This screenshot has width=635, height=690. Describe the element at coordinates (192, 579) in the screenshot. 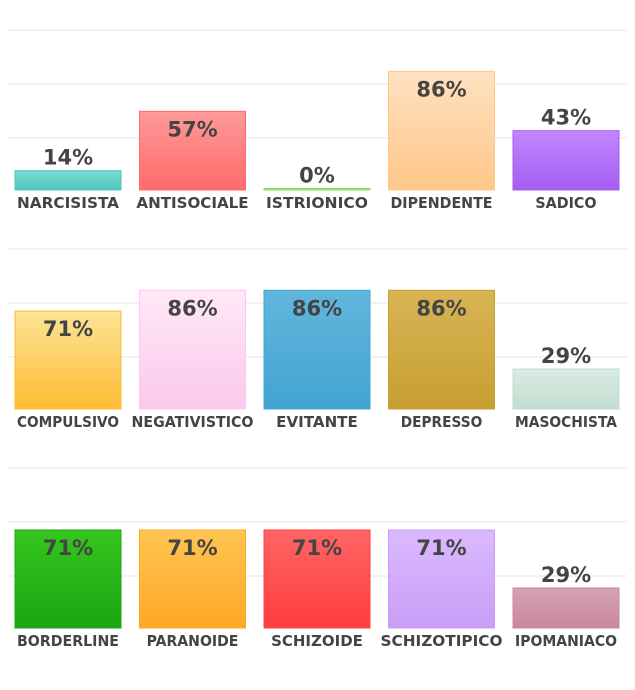

I see `bar-paranoide` at that location.